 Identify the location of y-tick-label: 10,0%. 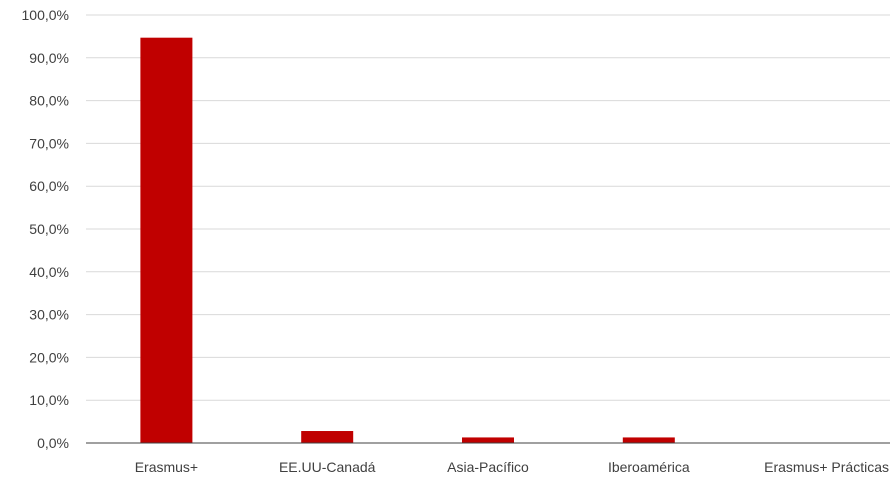
(49, 400).